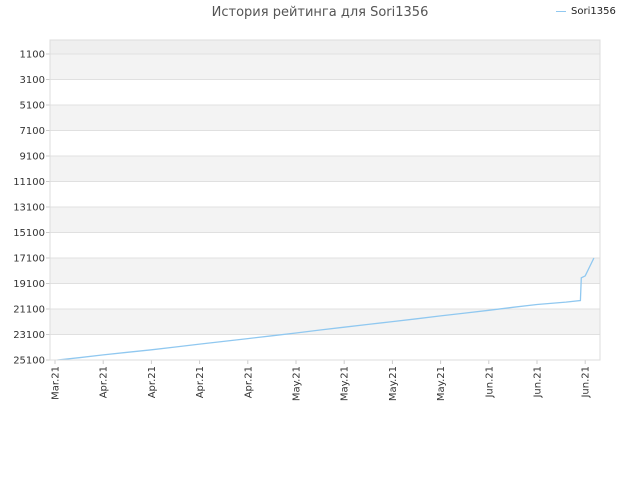 Image resolution: width=640 pixels, height=480 pixels. What do you see at coordinates (29, 361) in the screenshot?
I see `y-tick-label: 25100` at bounding box center [29, 361].